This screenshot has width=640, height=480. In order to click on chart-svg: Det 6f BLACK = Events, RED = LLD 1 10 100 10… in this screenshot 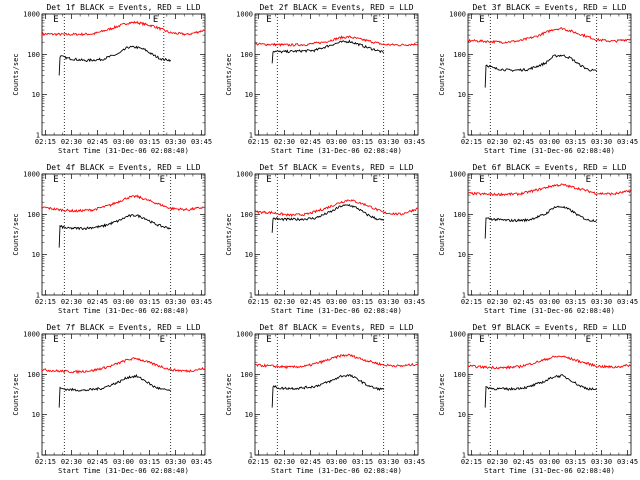, I will do `click(538, 239)`.